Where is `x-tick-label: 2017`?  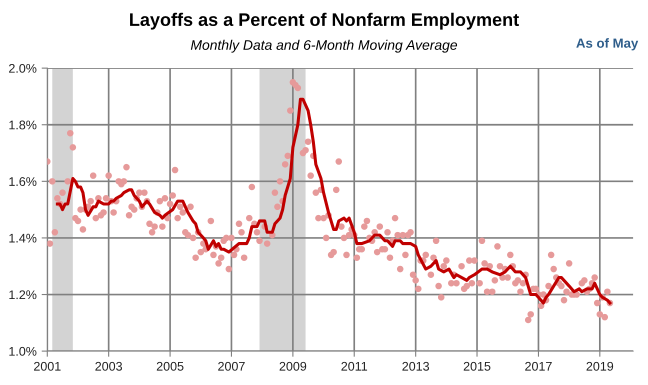 x-tick-label: 2017 is located at coordinates (538, 366).